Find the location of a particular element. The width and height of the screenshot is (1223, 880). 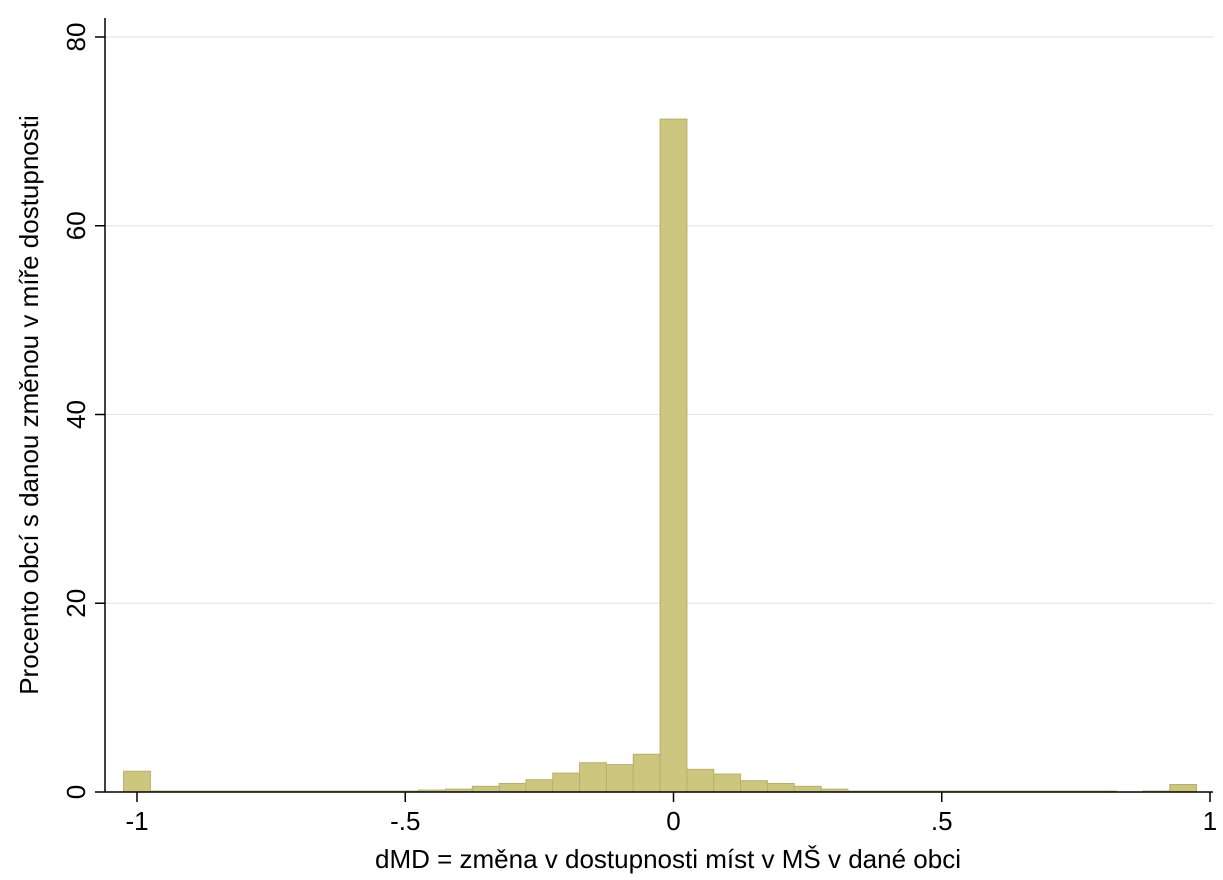

y-tick-label: 40 is located at coordinates (76, 414).